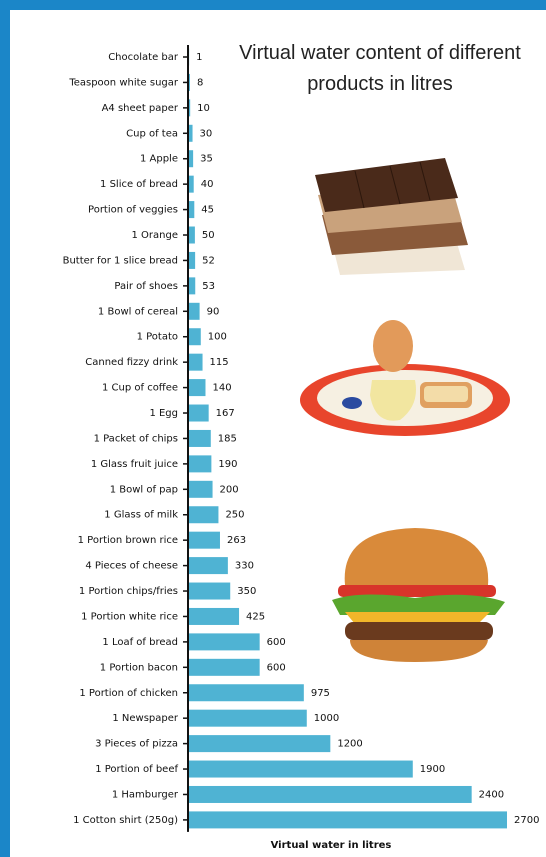  I want to click on y-tick-label: 1 Slice of bread, so click(139, 184).